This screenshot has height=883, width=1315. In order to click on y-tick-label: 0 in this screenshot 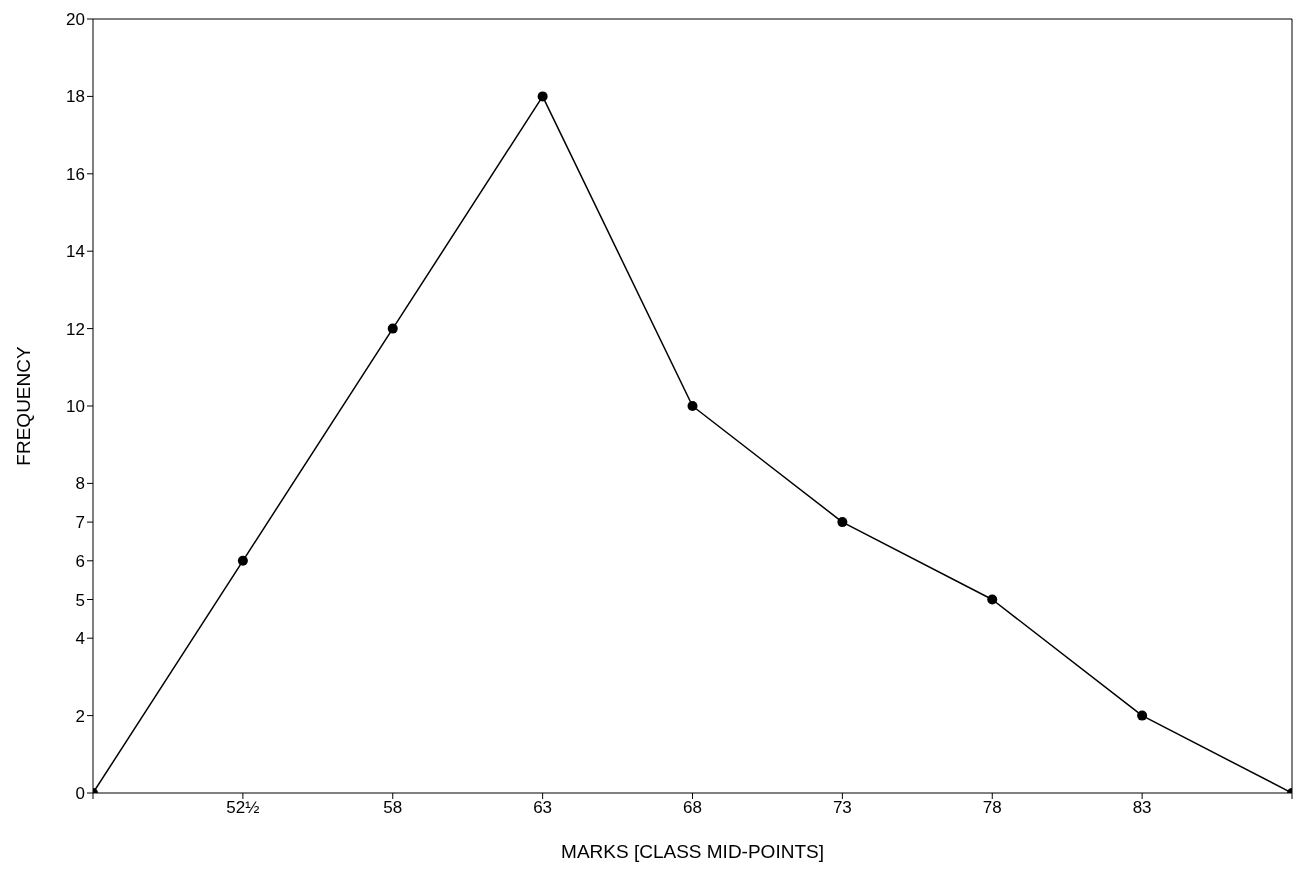, I will do `click(80, 794)`.